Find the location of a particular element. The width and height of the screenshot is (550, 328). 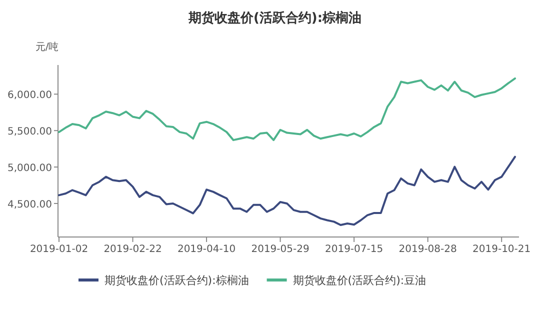

chart-title: 期货收盘价(活跃合约):棕榈油 is located at coordinates (274, 18).